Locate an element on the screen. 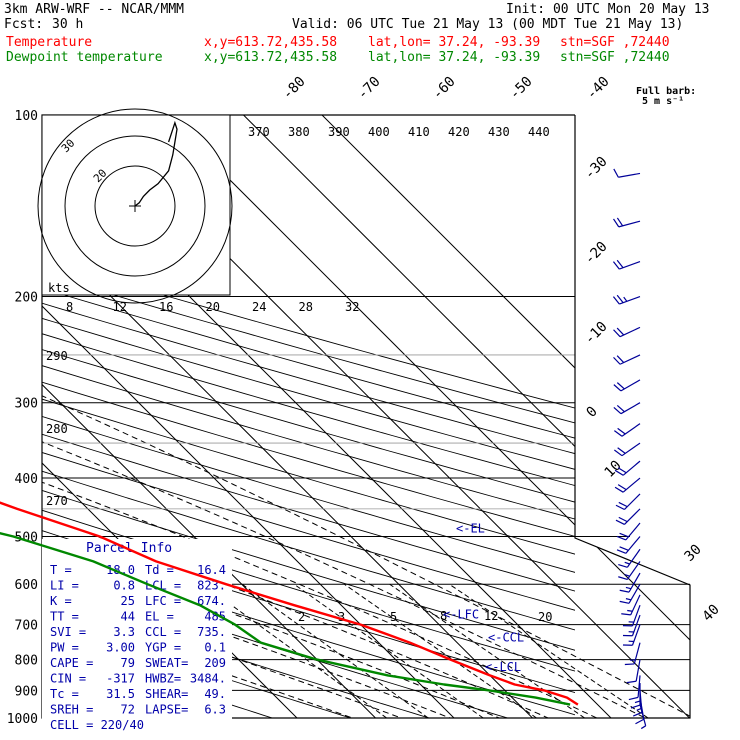 This screenshot has height=740, width=740. dewpoint-legend-name: Dewpoint temperature is located at coordinates (84, 57).